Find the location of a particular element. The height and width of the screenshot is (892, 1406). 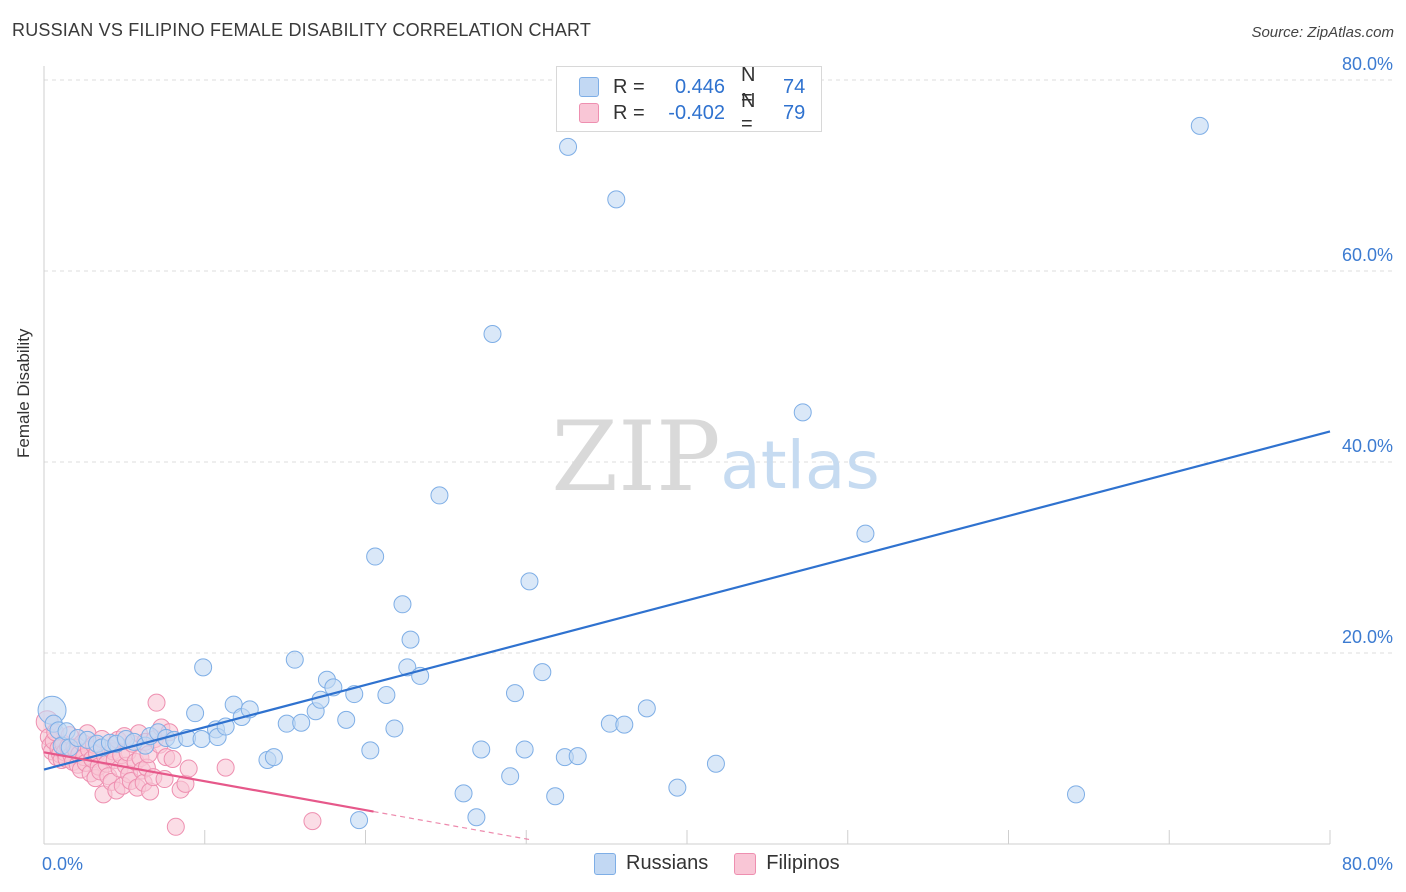

legend-n-value-filipinos: 79 is located at coordinates (794, 112).